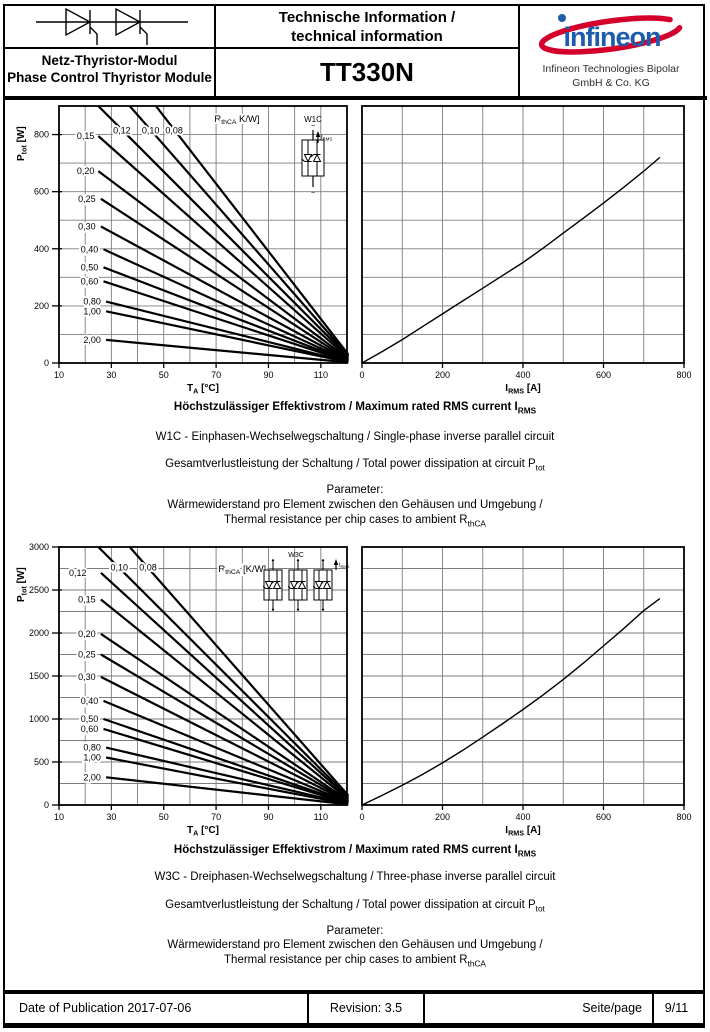  What do you see at coordinates (683, 375) in the screenshot?
I see `x-tick-label: 800` at bounding box center [683, 375].